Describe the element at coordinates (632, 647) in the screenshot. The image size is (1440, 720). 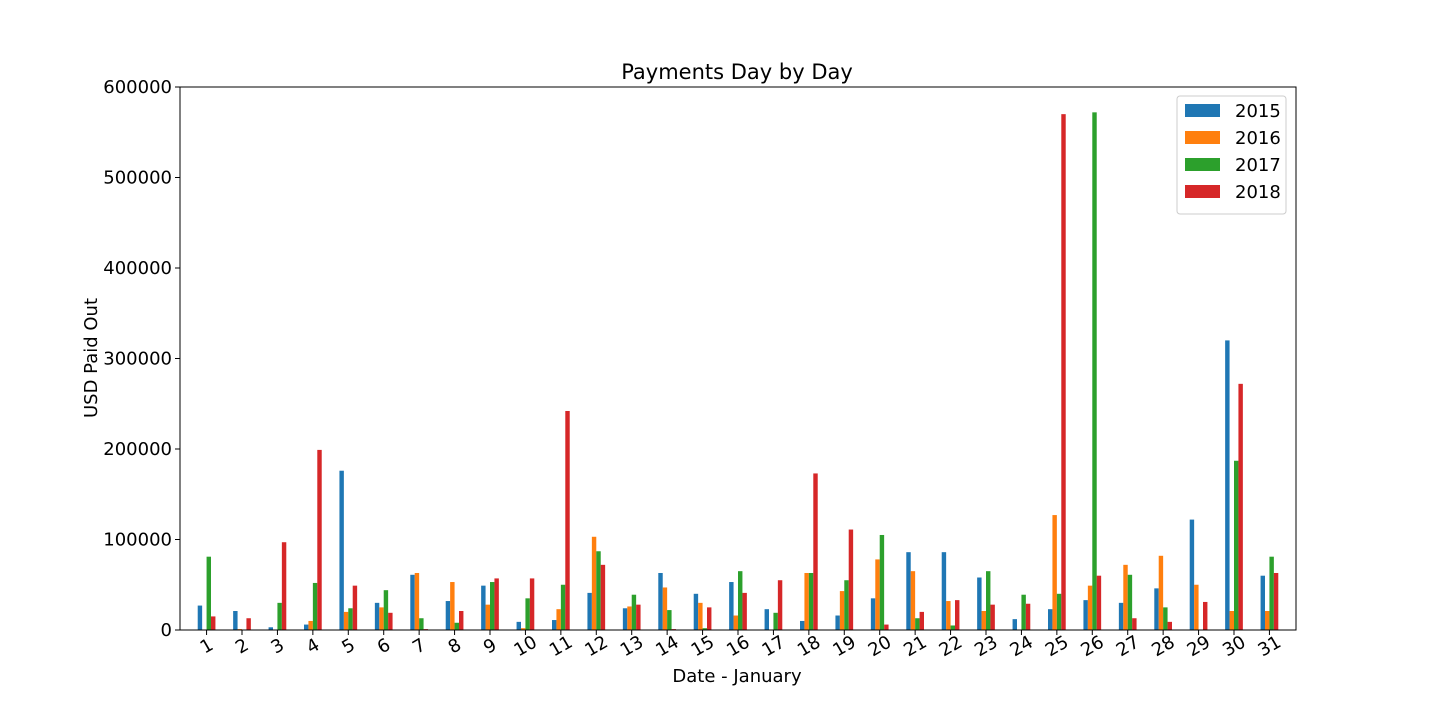
I see `x-tick-label: 13` at that location.